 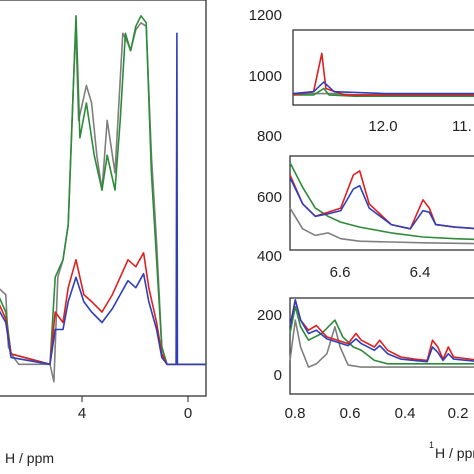 I want to click on middle-right-plot-frame, so click(x=381, y=203).